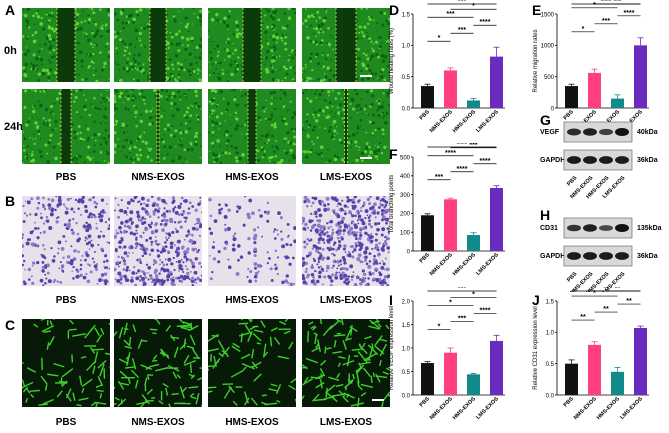  Describe the element at coordinates (393, 154) in the screenshot. I see `panel-label-f: F` at that location.